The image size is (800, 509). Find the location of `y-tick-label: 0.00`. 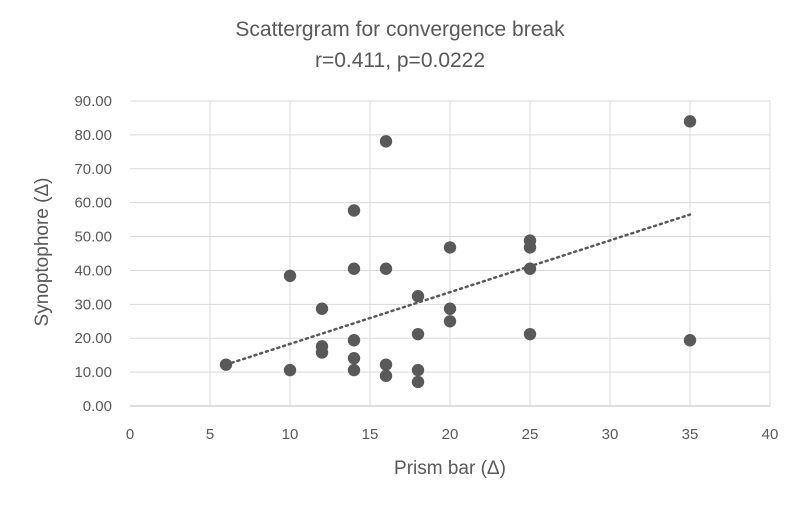

y-tick-label: 0.00 is located at coordinates (97, 406).